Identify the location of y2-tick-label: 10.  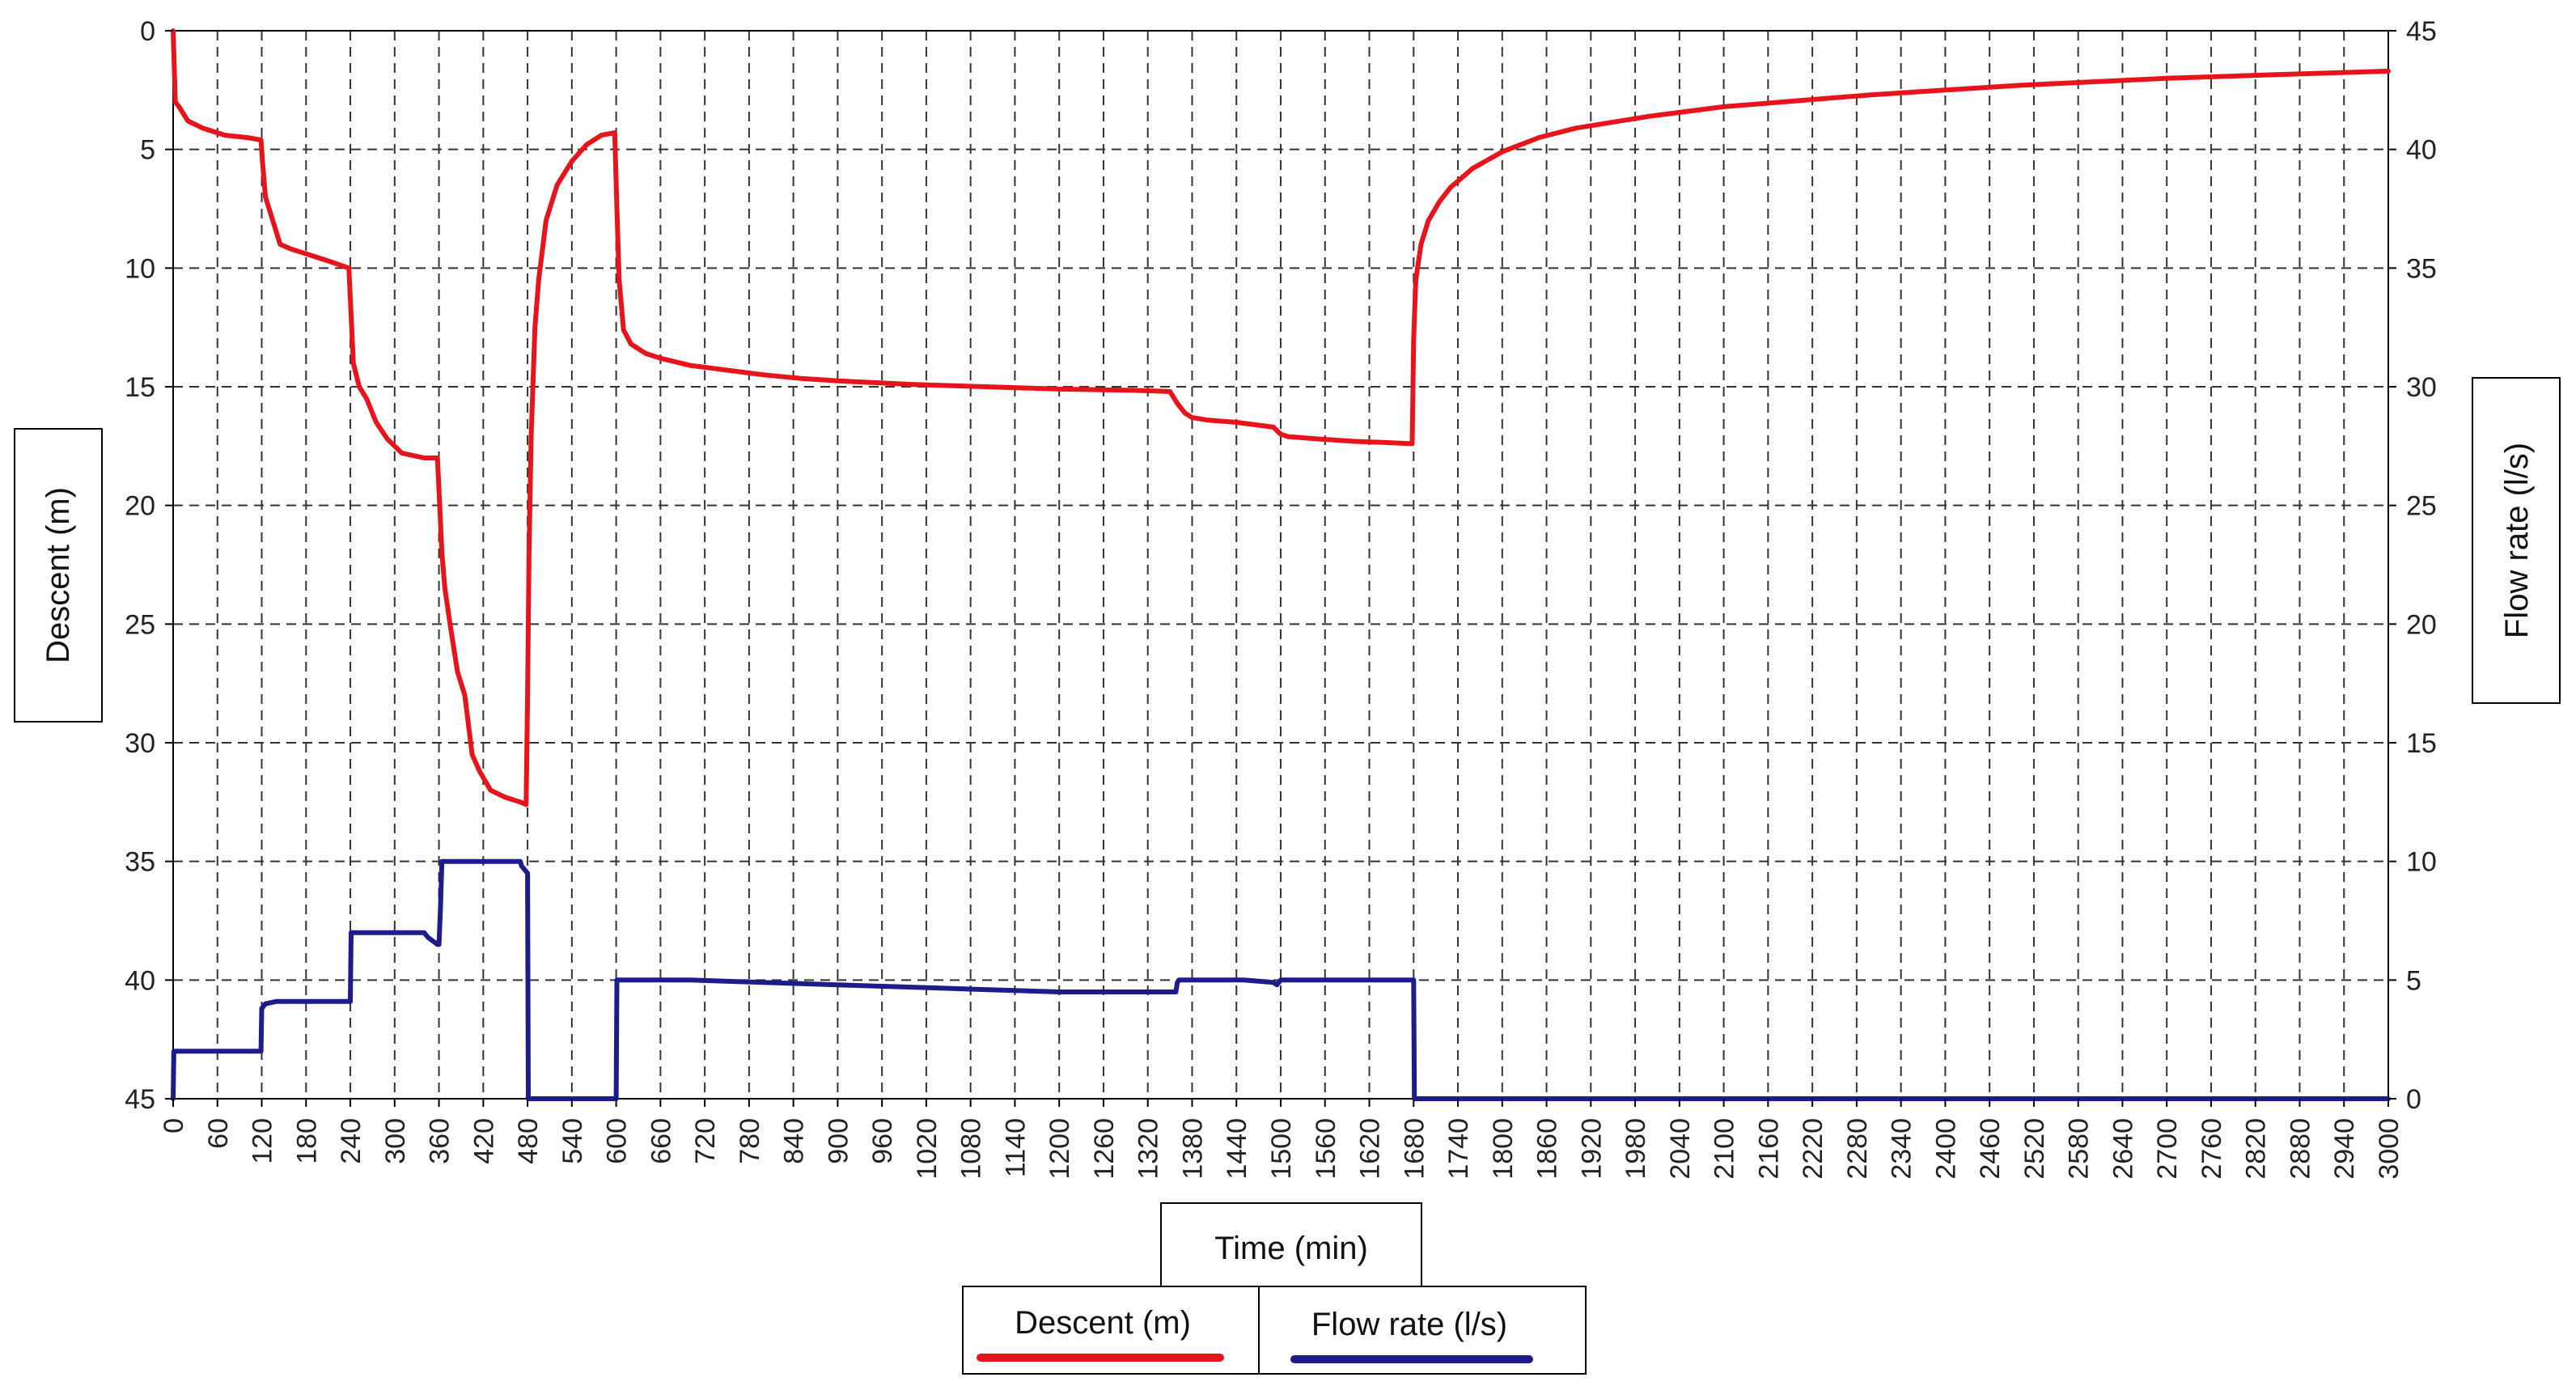
(2421, 862).